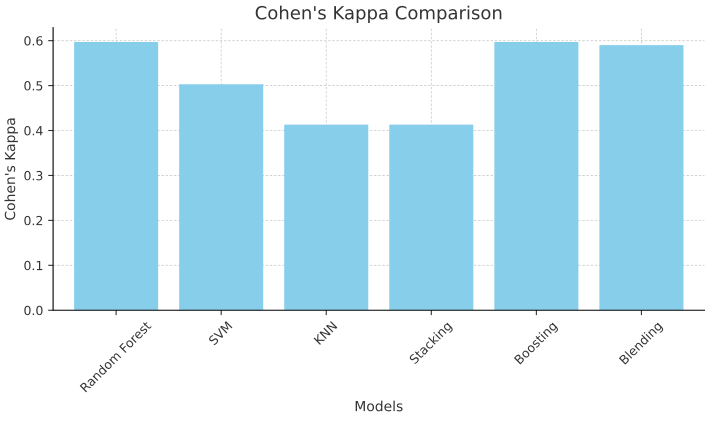 Image resolution: width=708 pixels, height=425 pixels. What do you see at coordinates (33, 86) in the screenshot?
I see `y-tick-label: 0.5` at bounding box center [33, 86].